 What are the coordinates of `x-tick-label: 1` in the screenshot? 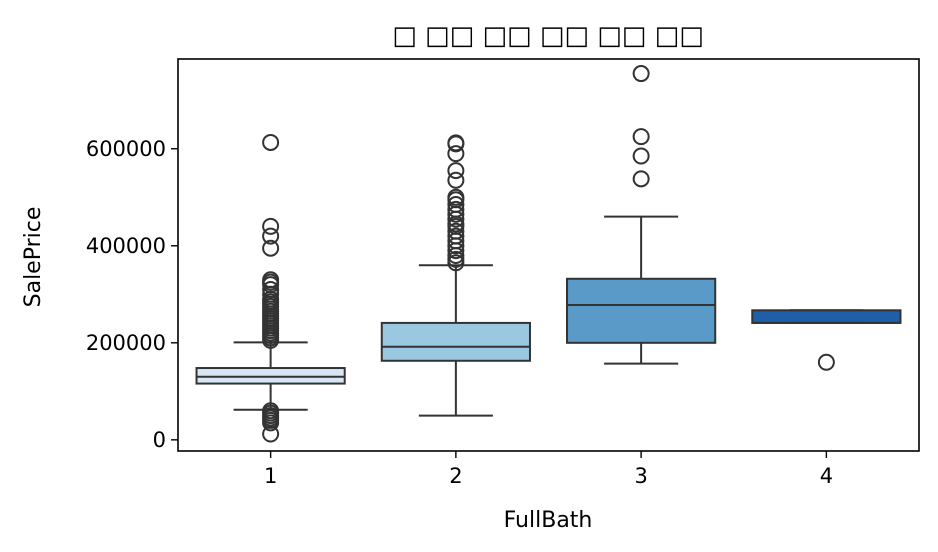 It's located at (270, 476).